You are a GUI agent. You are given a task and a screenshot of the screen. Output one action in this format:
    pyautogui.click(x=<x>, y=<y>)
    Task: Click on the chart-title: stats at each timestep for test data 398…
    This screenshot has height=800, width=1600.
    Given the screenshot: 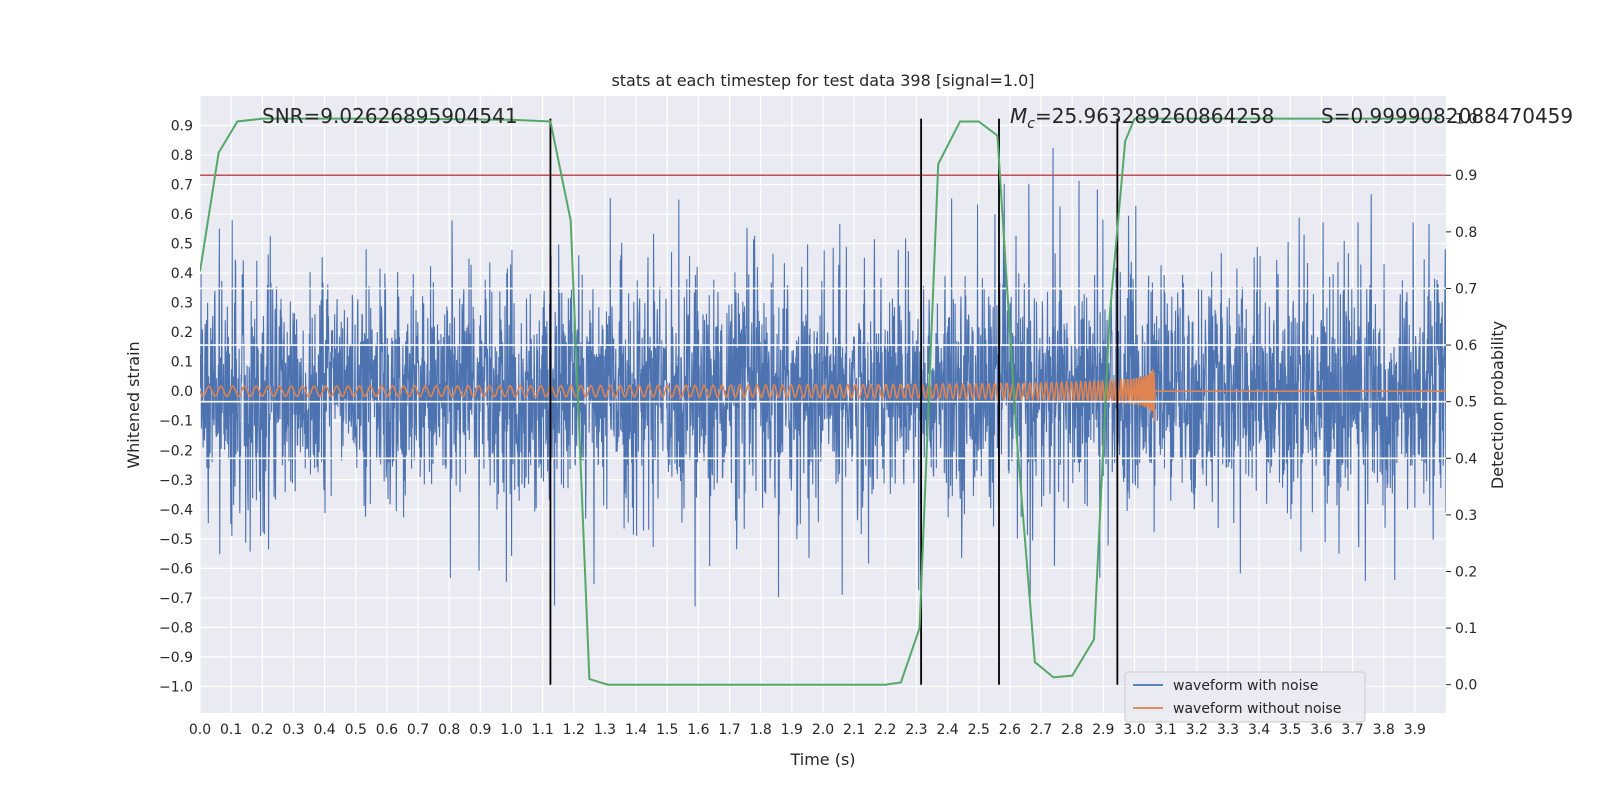 What is the action you would take?
    pyautogui.click(x=822, y=80)
    